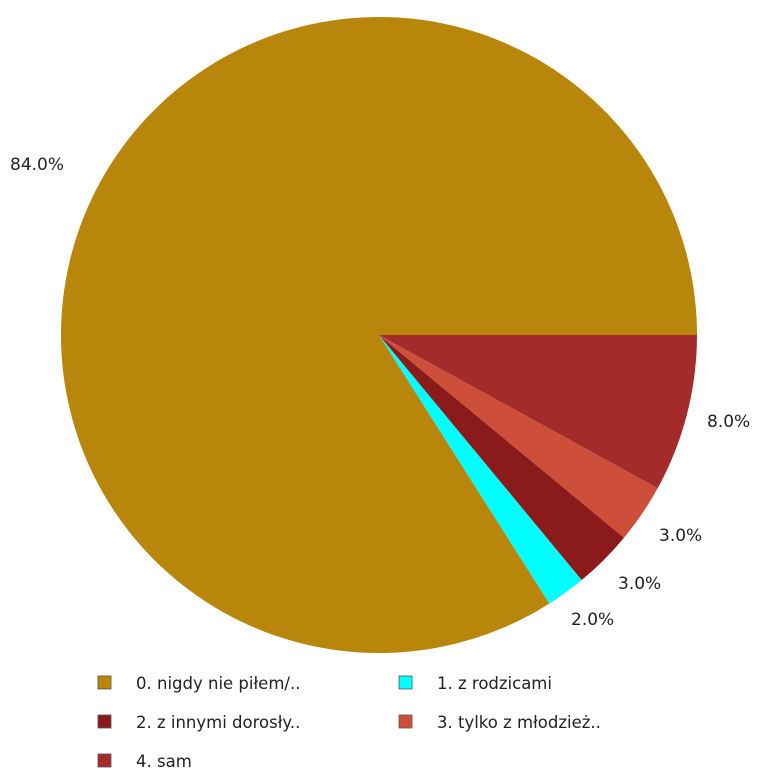 The width and height of the screenshot is (763, 776). What do you see at coordinates (494, 683) in the screenshot?
I see `legend-label-1: 1. z rodzicami` at bounding box center [494, 683].